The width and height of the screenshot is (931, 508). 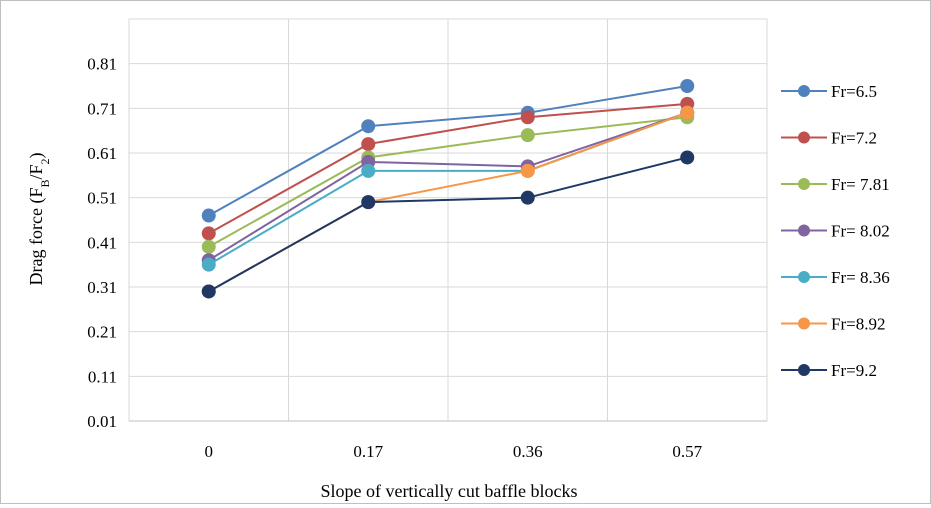 I want to click on x-tick-label: 0, so click(x=209, y=451).